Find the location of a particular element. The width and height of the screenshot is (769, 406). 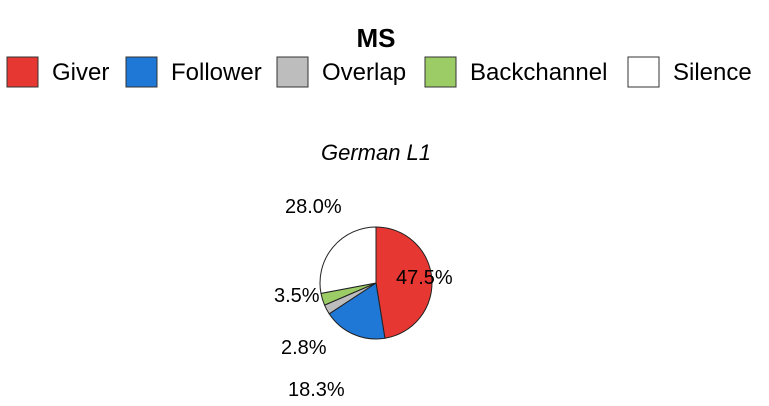

legend-label-silence: Silence is located at coordinates (712, 72).